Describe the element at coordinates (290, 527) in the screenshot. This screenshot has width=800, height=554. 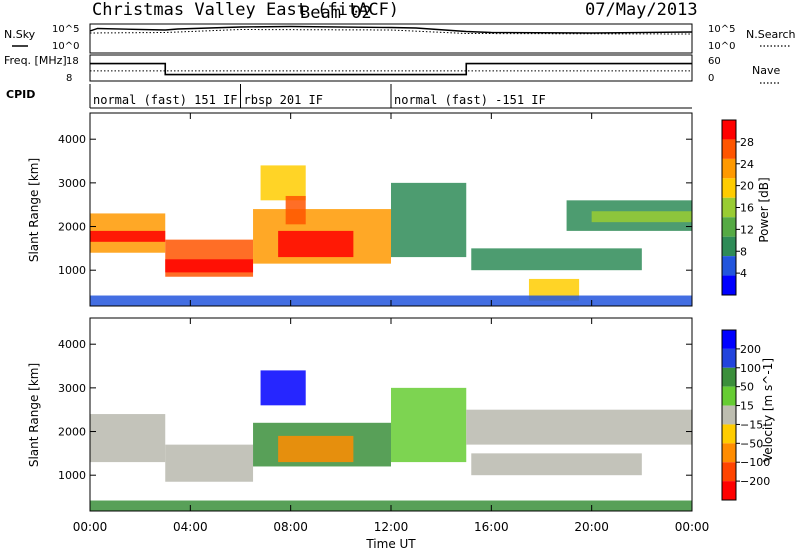
I see `x-tick-label: 08:00` at that location.